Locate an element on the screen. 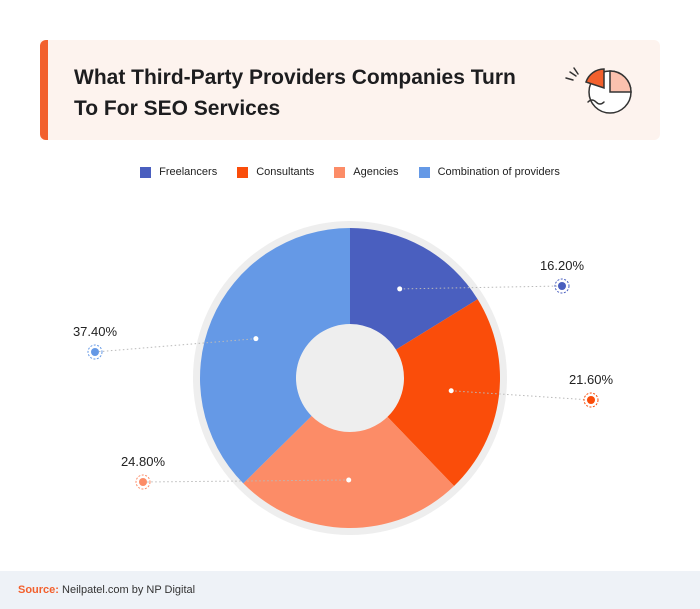 The height and width of the screenshot is (609, 700). data-label-agencies: 24.80% is located at coordinates (143, 461).